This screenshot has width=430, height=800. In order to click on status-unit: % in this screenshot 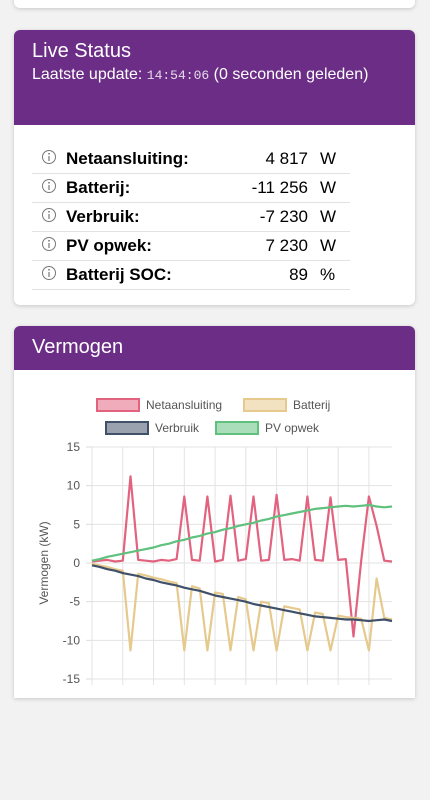, I will do `click(329, 275)`.